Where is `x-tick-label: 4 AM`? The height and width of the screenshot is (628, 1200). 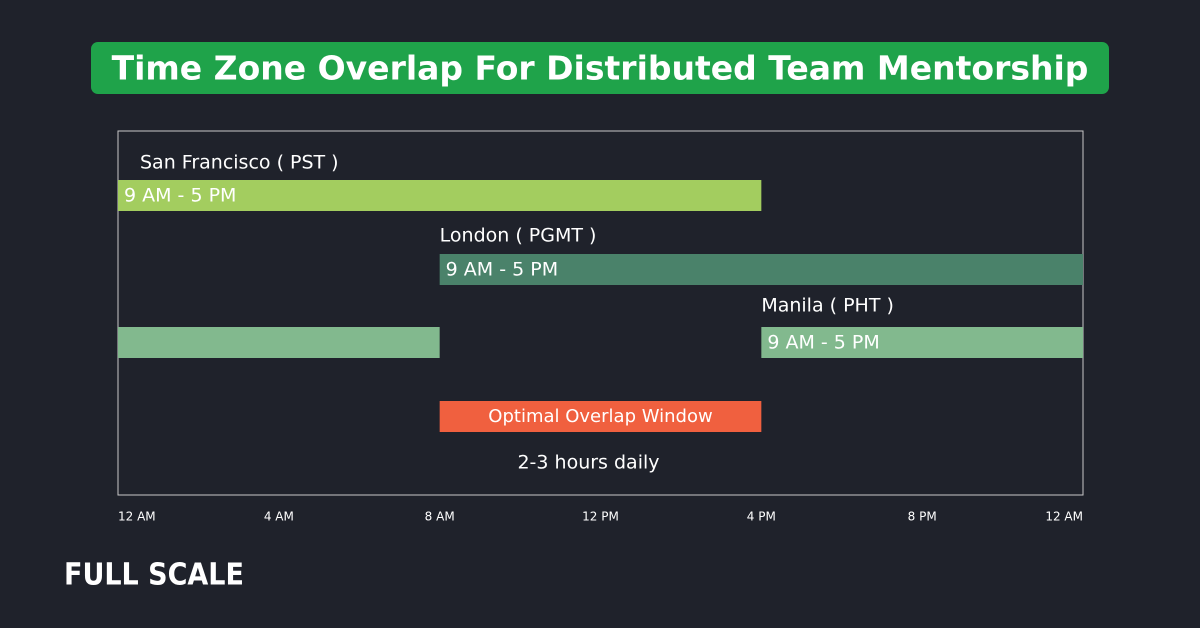 x-tick-label: 4 AM is located at coordinates (279, 517).